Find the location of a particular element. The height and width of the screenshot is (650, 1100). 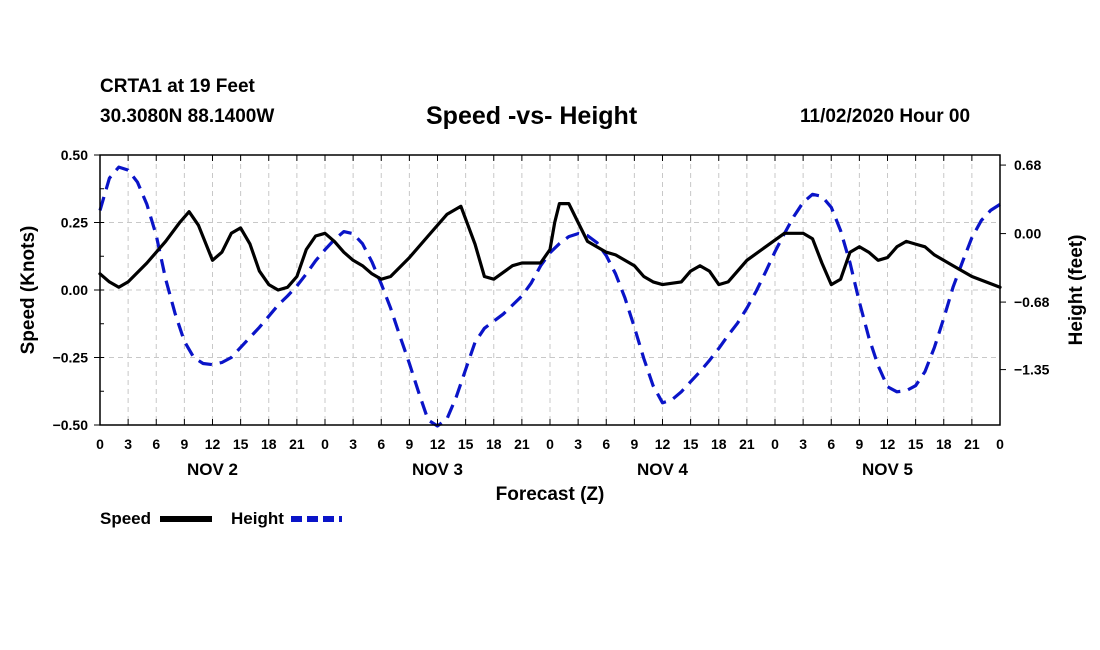

legend-height-label: Height is located at coordinates (257, 518).